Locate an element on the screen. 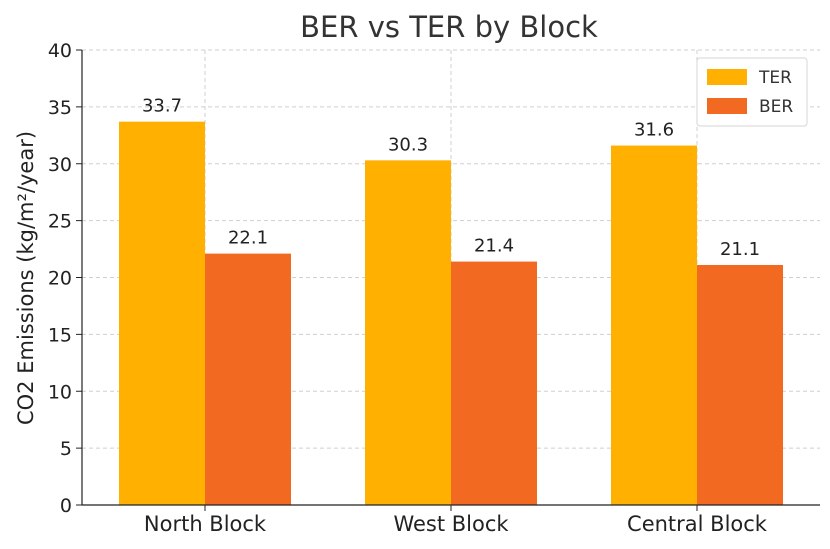  x-tick-label: North Block is located at coordinates (205, 524).